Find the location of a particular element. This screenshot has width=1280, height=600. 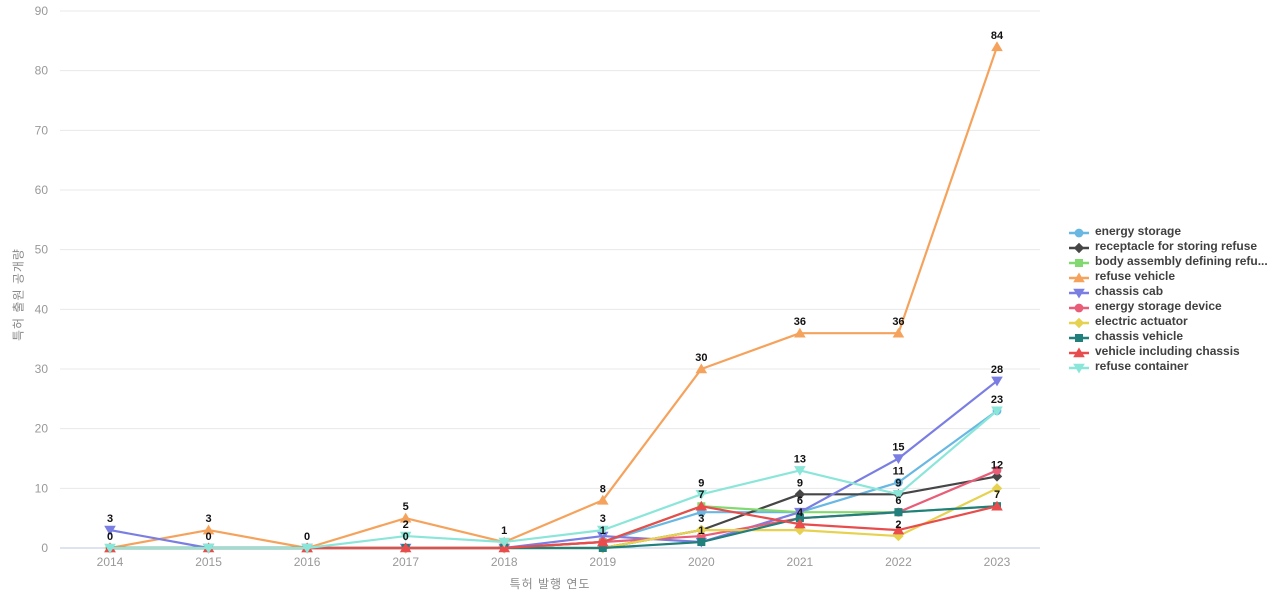

series-marker-energy-storage-device is located at coordinates (997, 470).